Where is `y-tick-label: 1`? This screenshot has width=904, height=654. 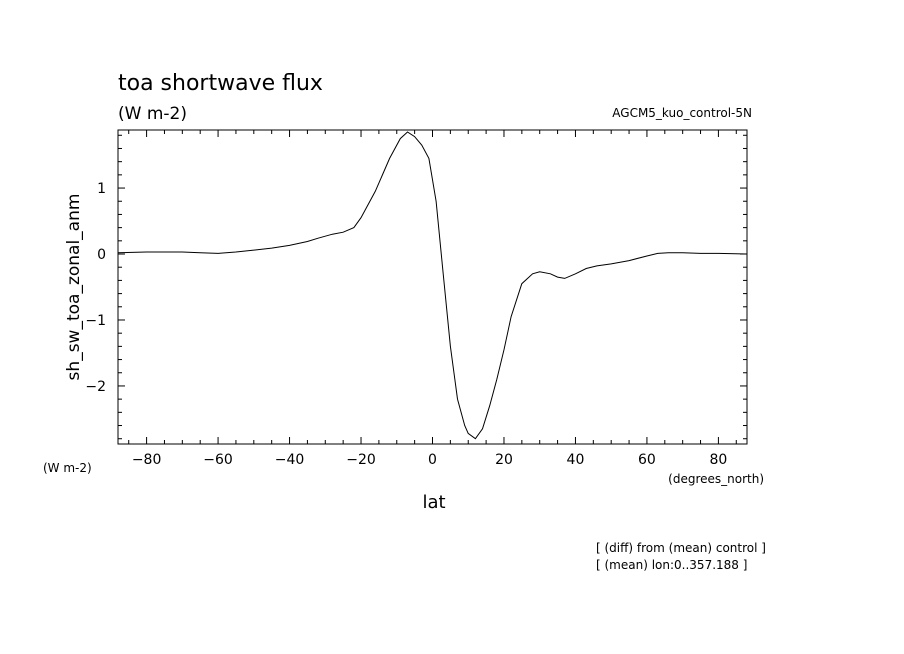
y-tick-label: 1 is located at coordinates (101, 189).